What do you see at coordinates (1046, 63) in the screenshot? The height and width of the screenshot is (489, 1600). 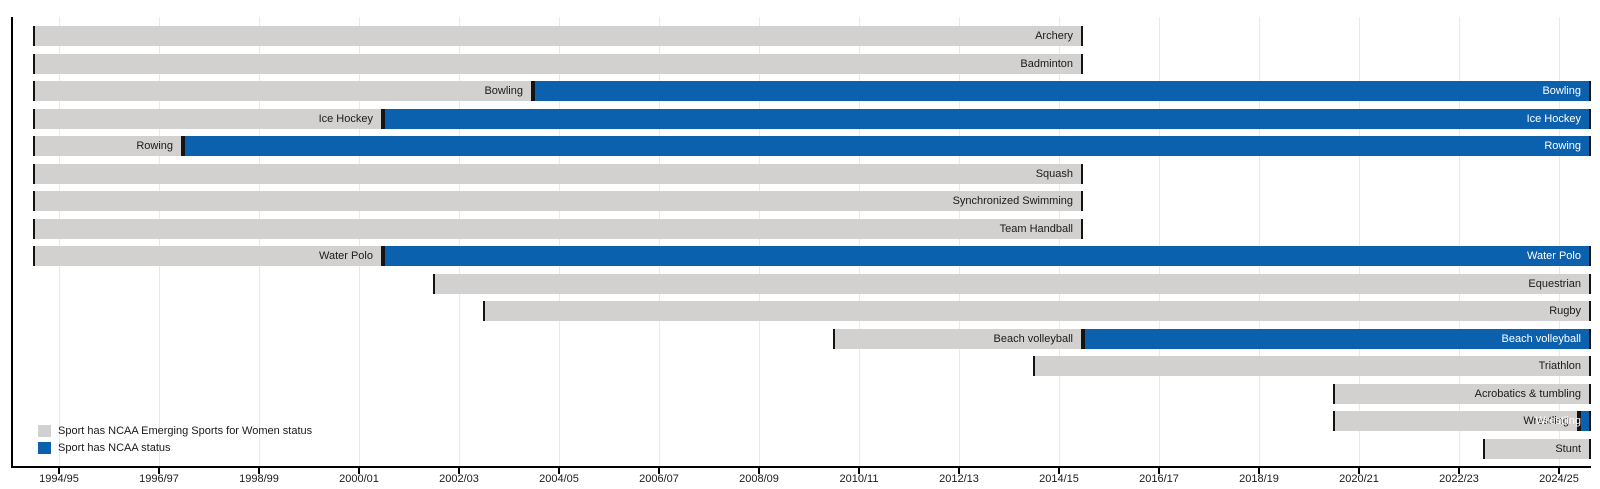 I see `bar-label: Badminton` at bounding box center [1046, 63].